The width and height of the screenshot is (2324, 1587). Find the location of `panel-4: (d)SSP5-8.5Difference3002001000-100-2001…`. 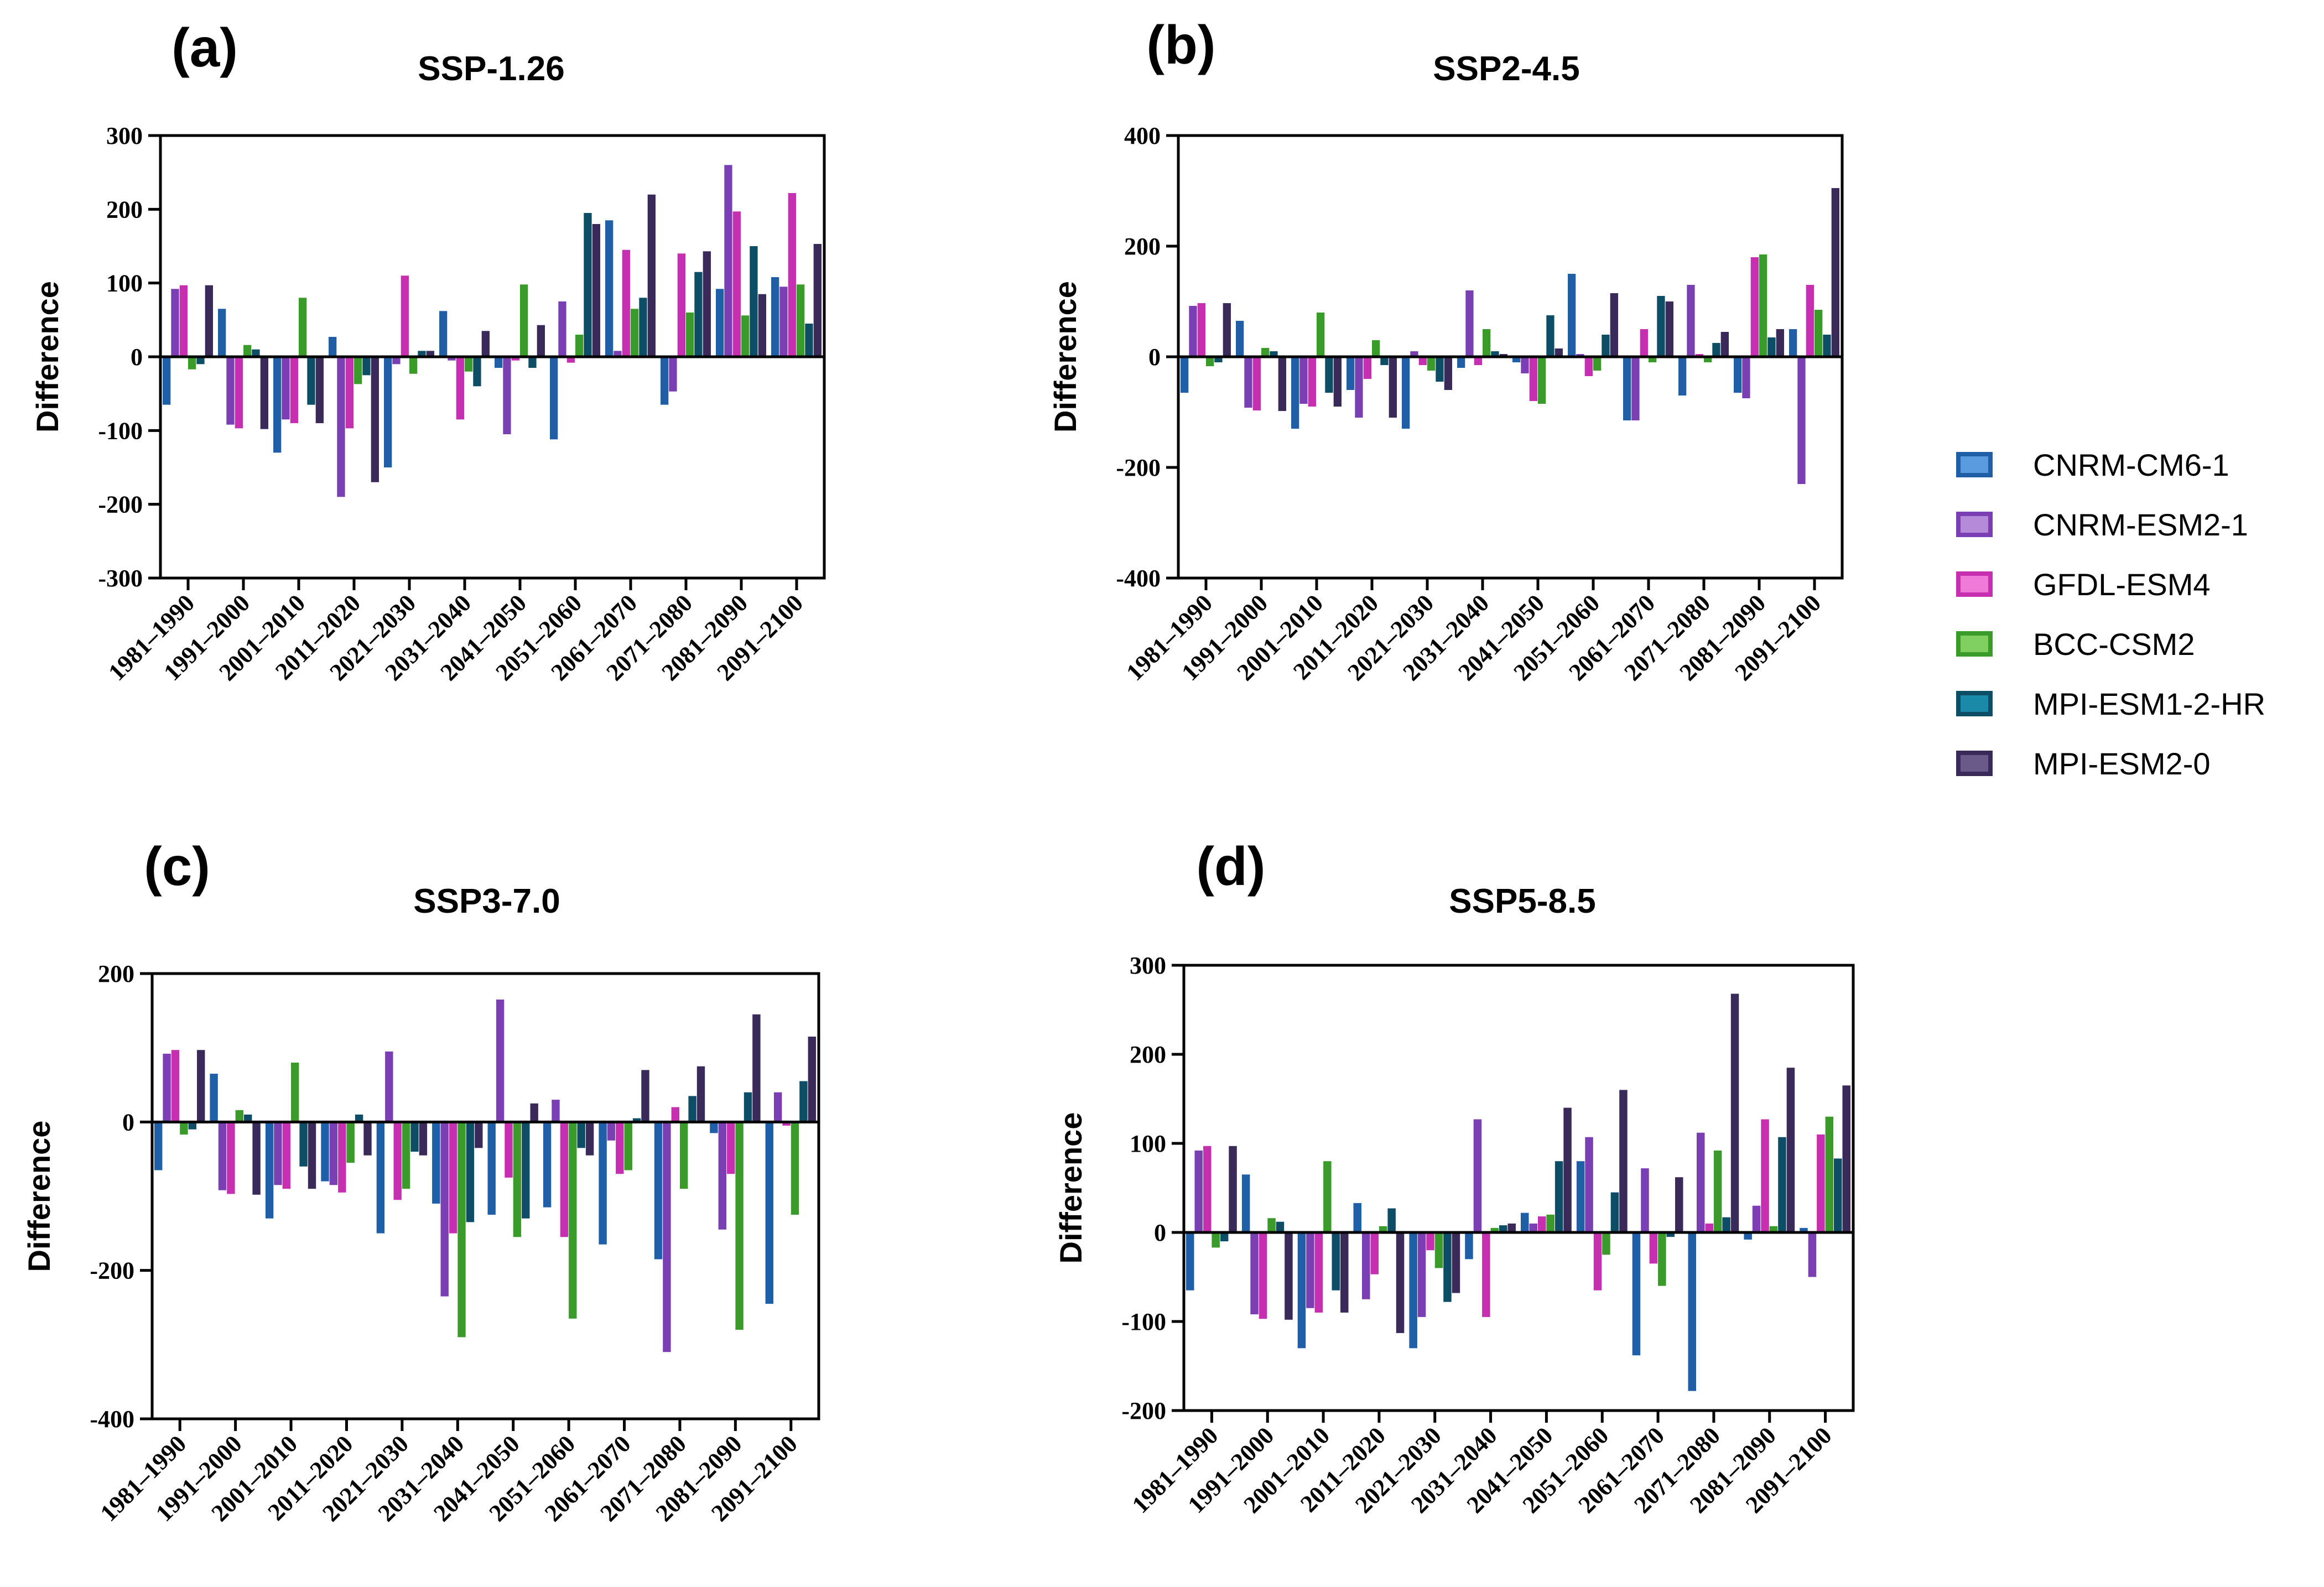

panel-4: (d)SSP5-8.5Difference3002001000-100-2001… is located at coordinates (1454, 1177).